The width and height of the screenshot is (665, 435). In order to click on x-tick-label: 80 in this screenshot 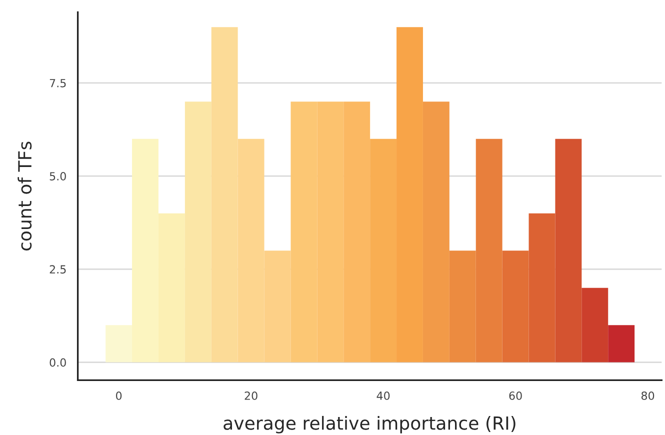, I will do `click(647, 395)`.